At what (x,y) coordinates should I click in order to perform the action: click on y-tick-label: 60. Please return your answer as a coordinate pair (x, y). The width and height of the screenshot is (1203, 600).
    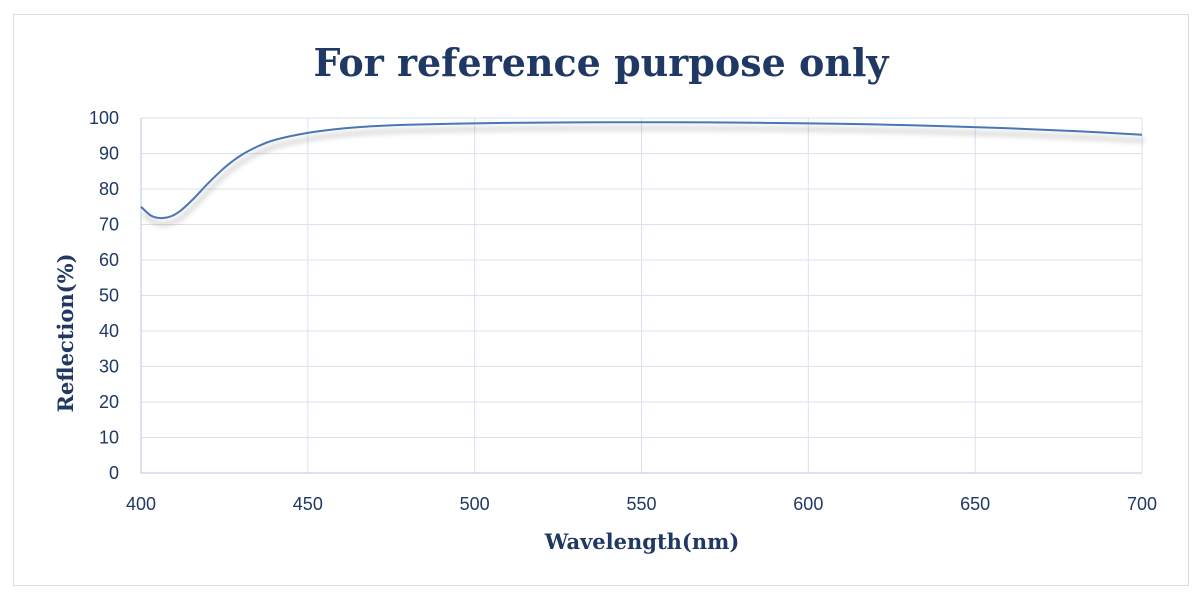
    Looking at the image, I should click on (109, 260).